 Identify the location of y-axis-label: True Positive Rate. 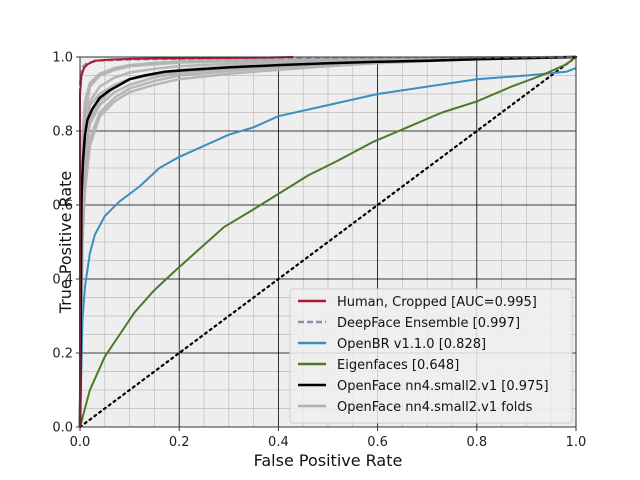
(65, 243).